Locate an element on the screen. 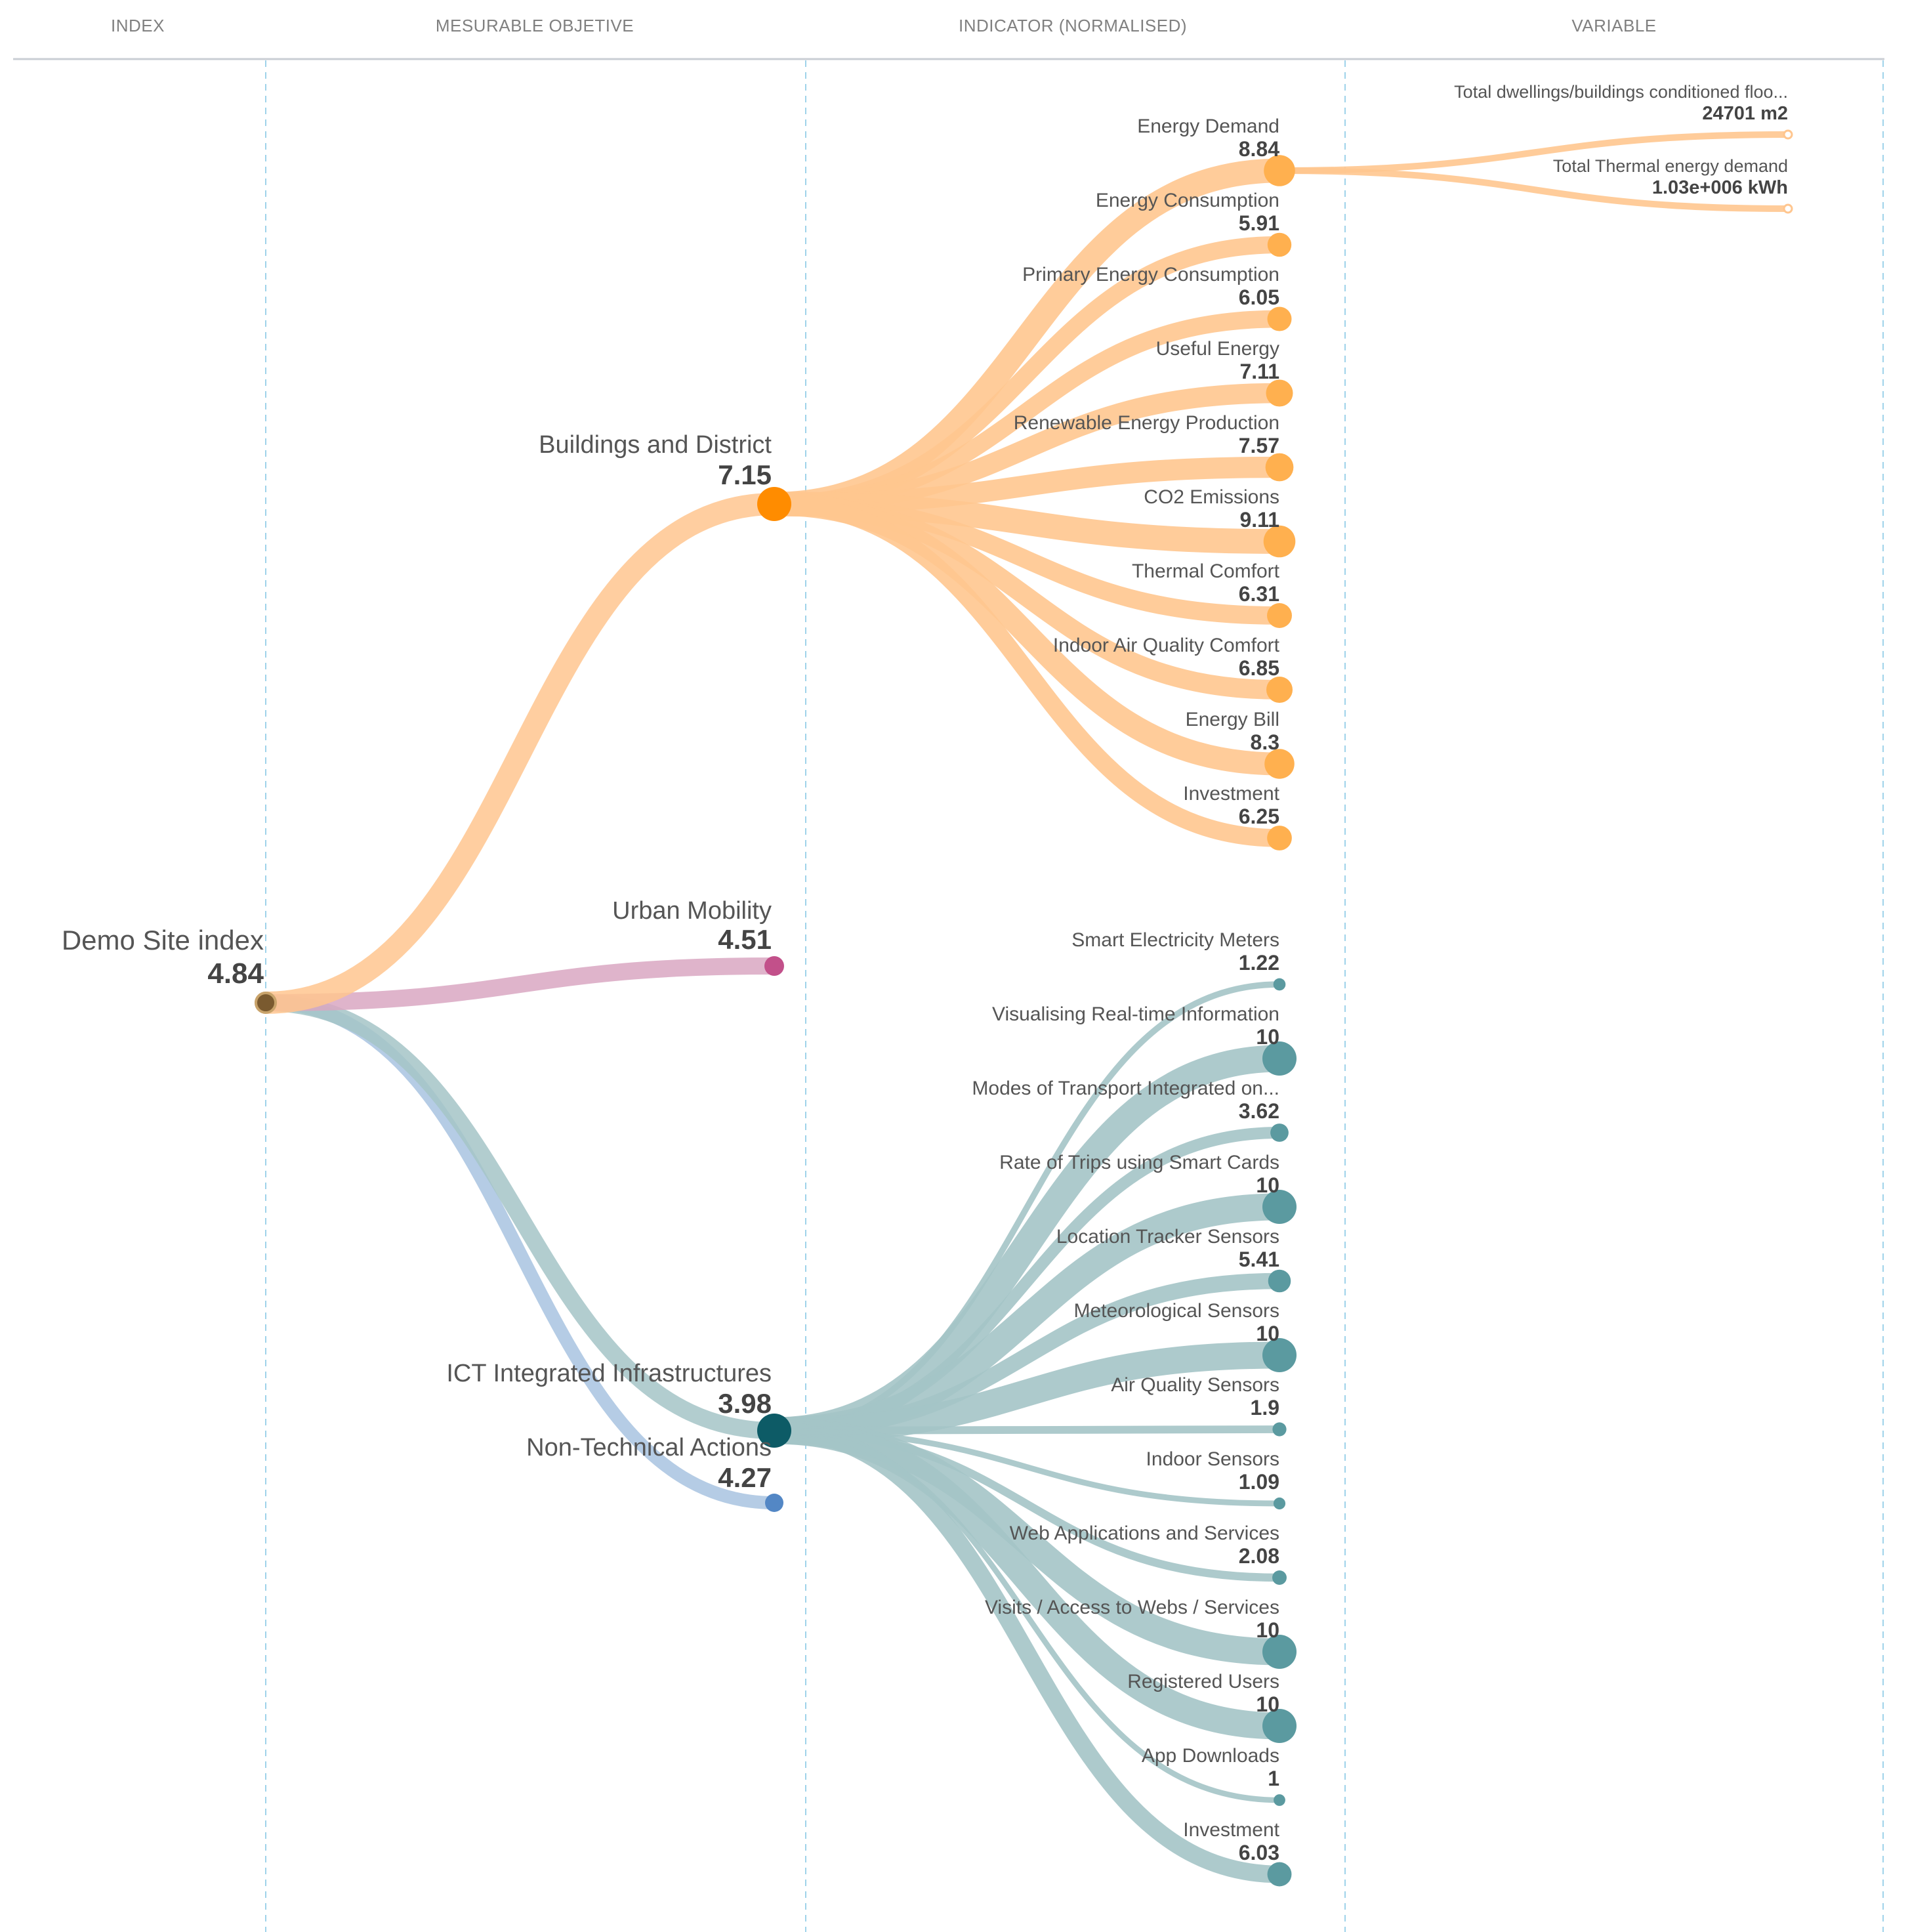 This screenshot has height=1932, width=1910. indicator-value: 1.22 is located at coordinates (1259, 963).